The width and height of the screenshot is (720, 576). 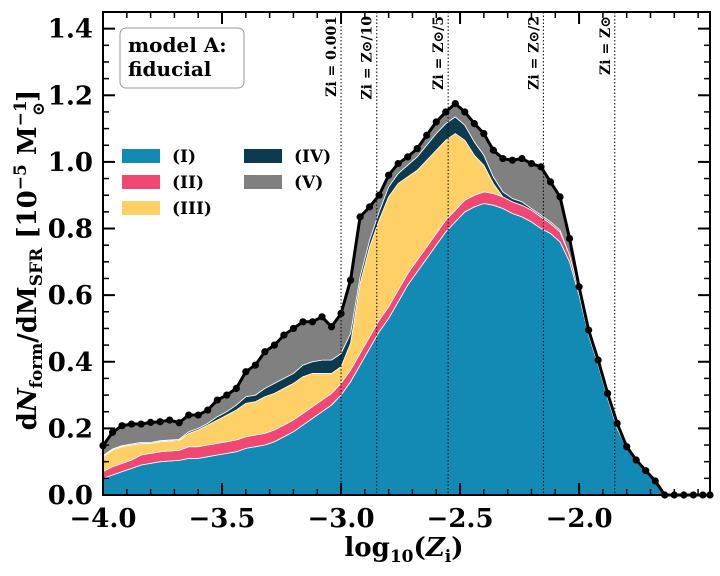 I want to click on reference-label-3: Zi = Z⊙/5, so click(x=439, y=53).